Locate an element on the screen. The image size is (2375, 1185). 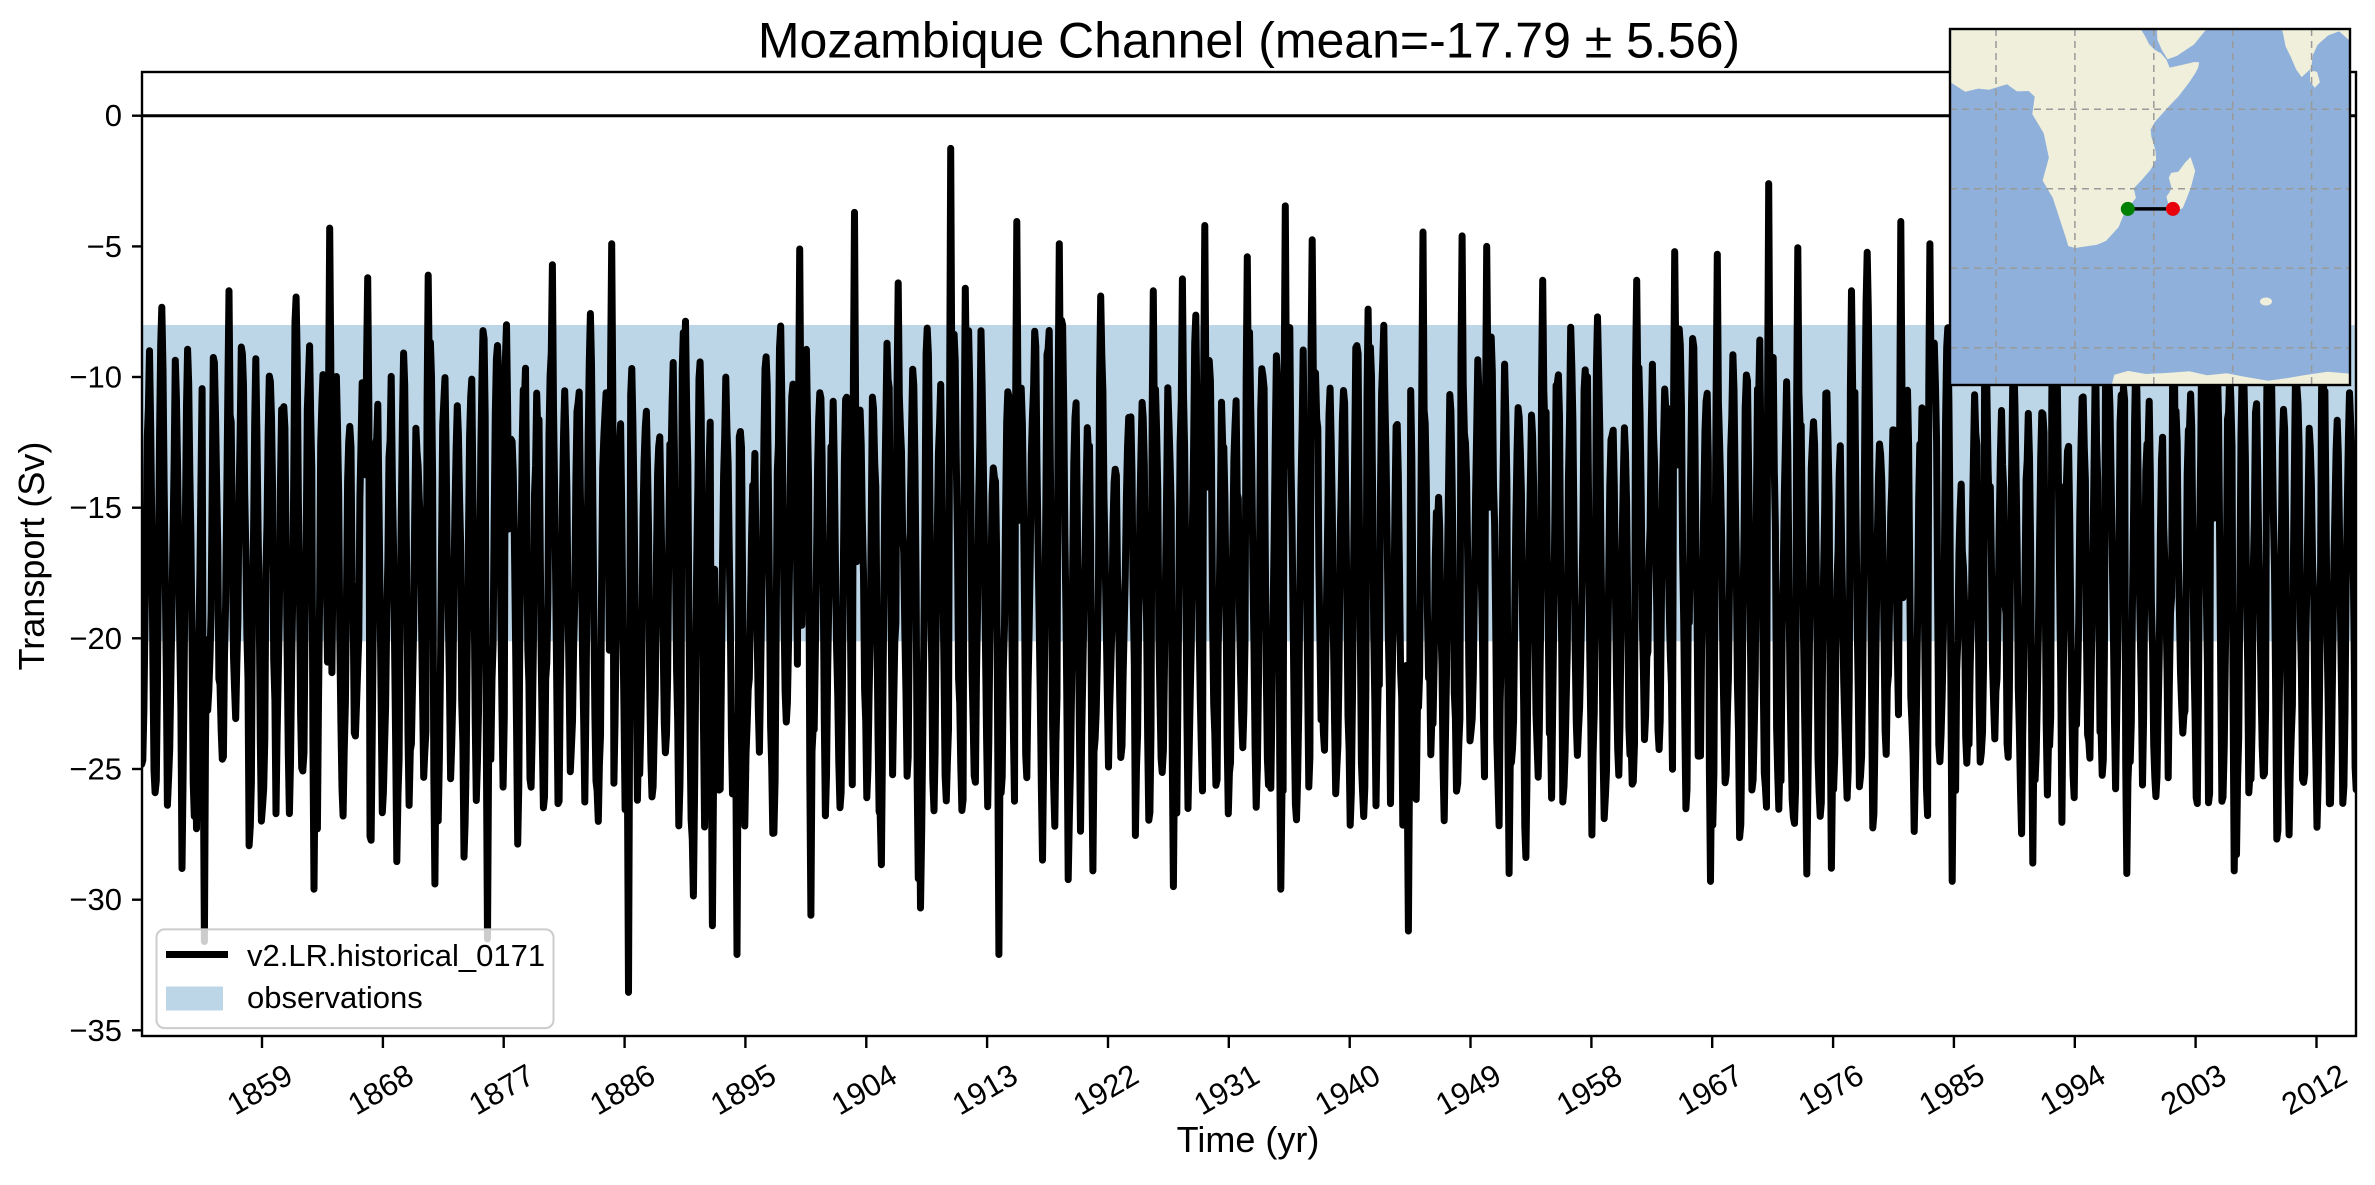
svg-text: 0 is located at coordinates (113, 115).